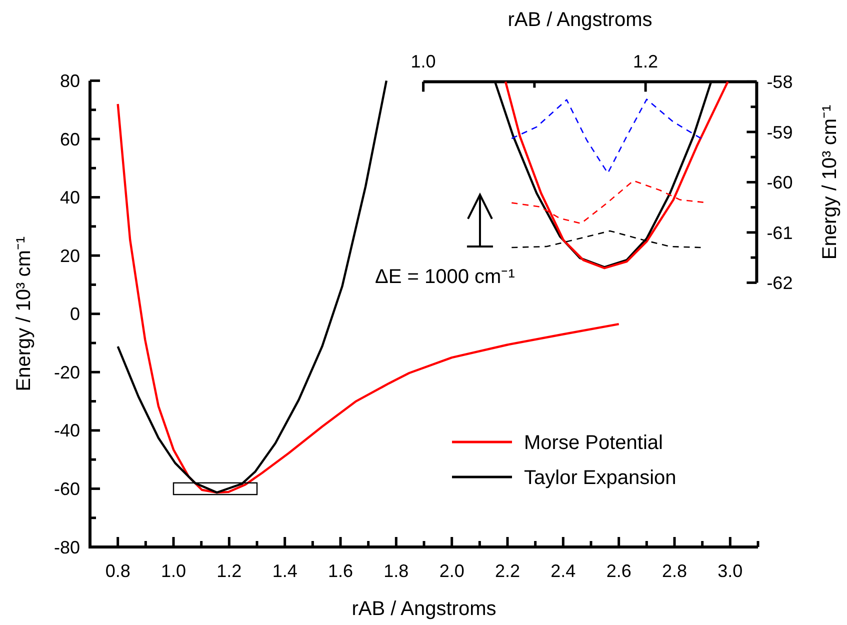 This screenshot has width=847, height=625. What do you see at coordinates (70, 256) in the screenshot?
I see `y-tick-label: 20` at bounding box center [70, 256].